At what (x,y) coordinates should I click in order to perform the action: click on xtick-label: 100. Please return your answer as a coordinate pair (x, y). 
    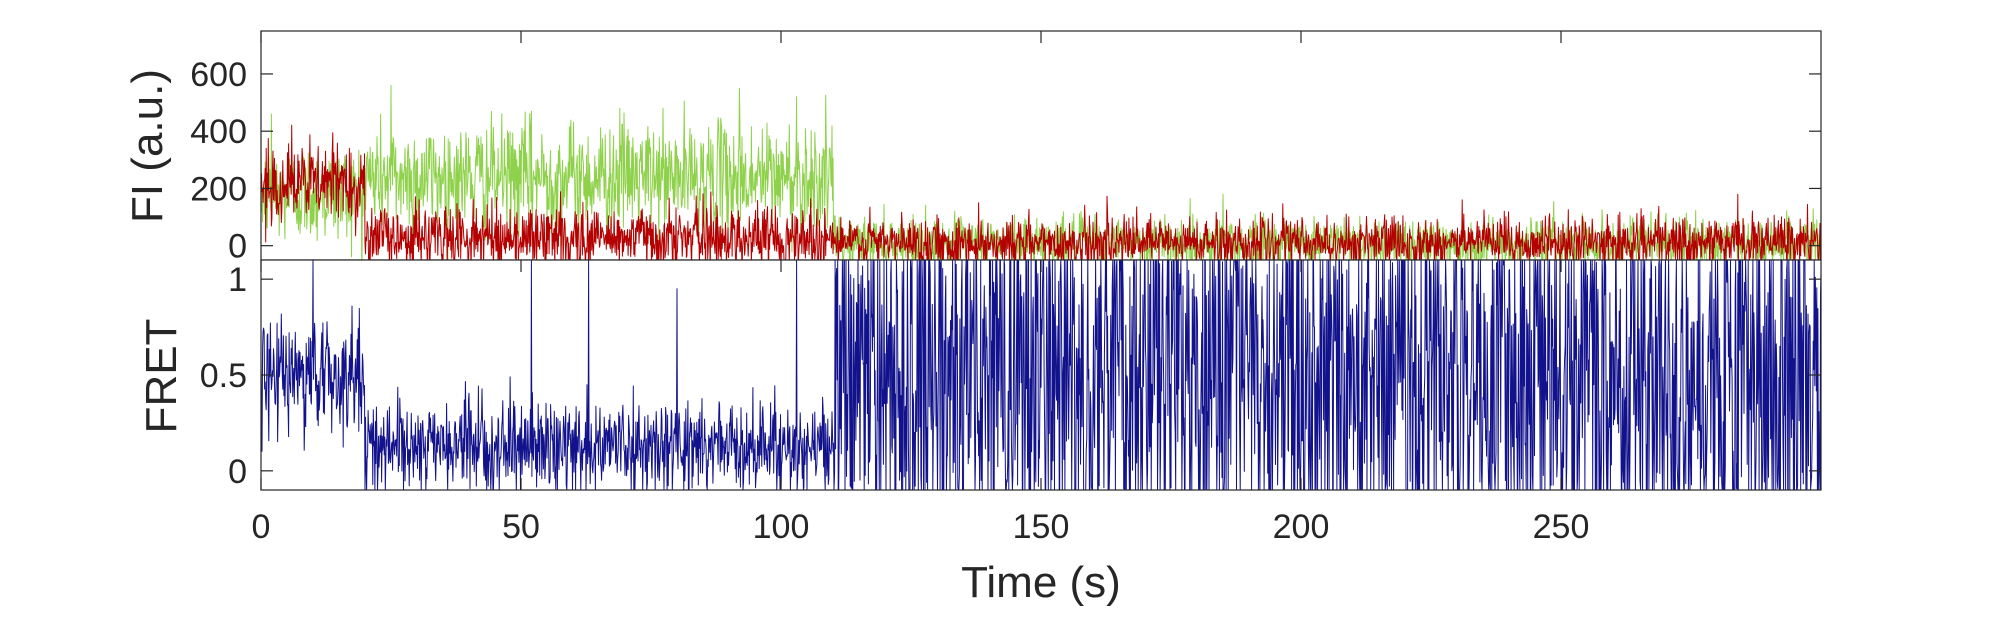
    Looking at the image, I should click on (781, 527).